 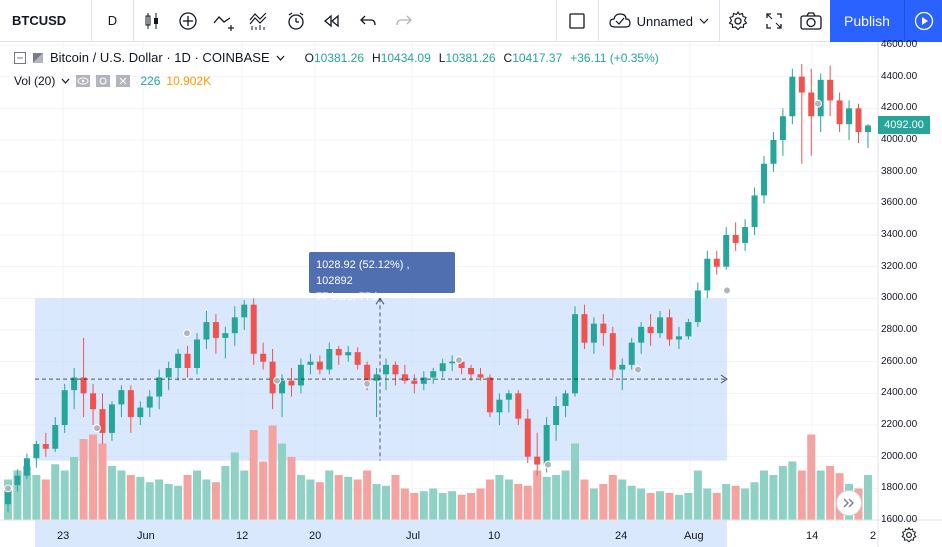 What do you see at coordinates (899, 171) in the screenshot?
I see `price-tick-label: 3800.00` at bounding box center [899, 171].